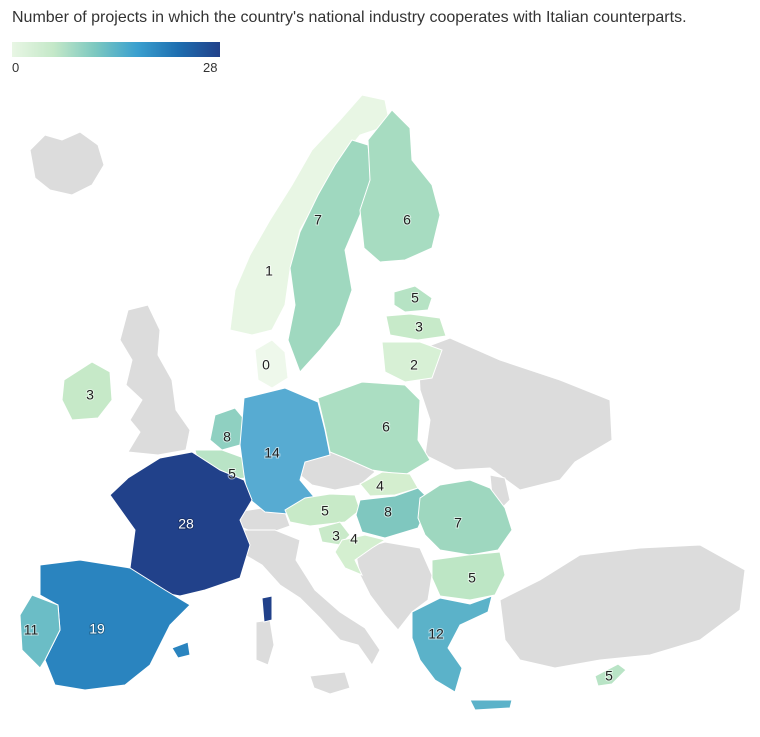 The image size is (760, 737). What do you see at coordinates (232, 474) in the screenshot?
I see `label-belgium: 5` at bounding box center [232, 474].